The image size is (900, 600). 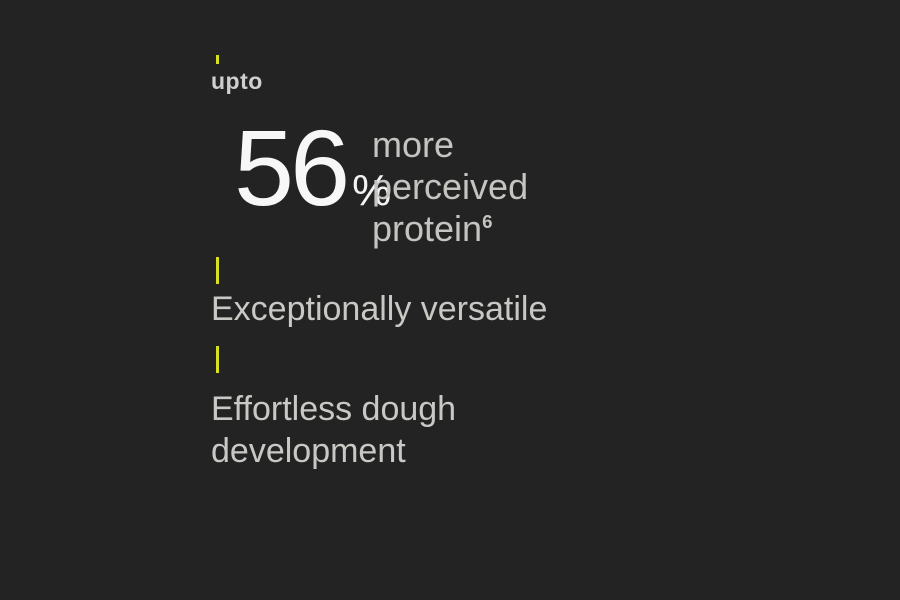 What do you see at coordinates (237, 81) in the screenshot?
I see `stat-qualifier: upto` at bounding box center [237, 81].